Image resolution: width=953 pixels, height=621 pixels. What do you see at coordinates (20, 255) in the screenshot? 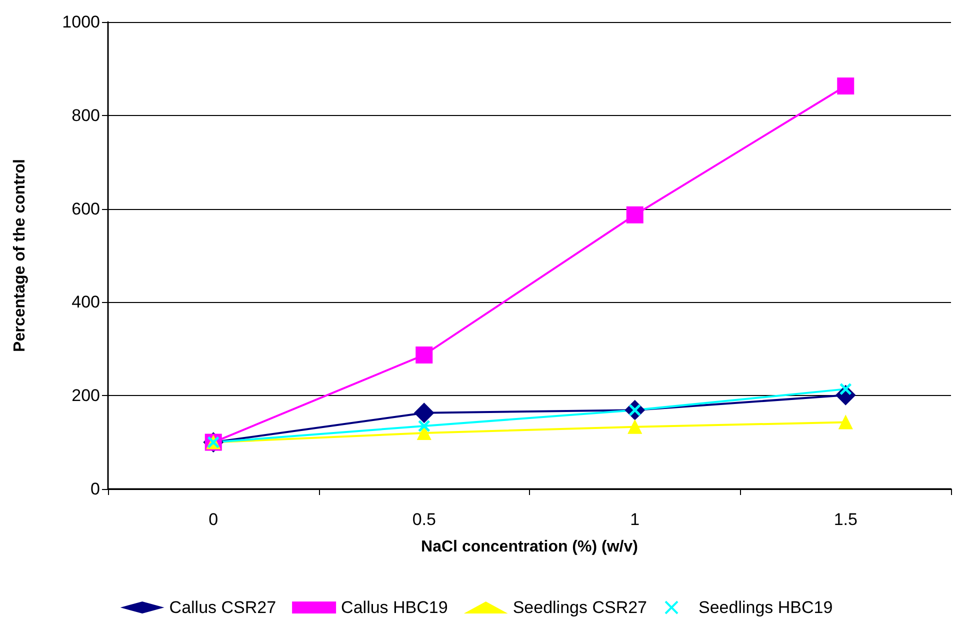
I see `y-axis-title: Percentage of the control` at bounding box center [20, 255].